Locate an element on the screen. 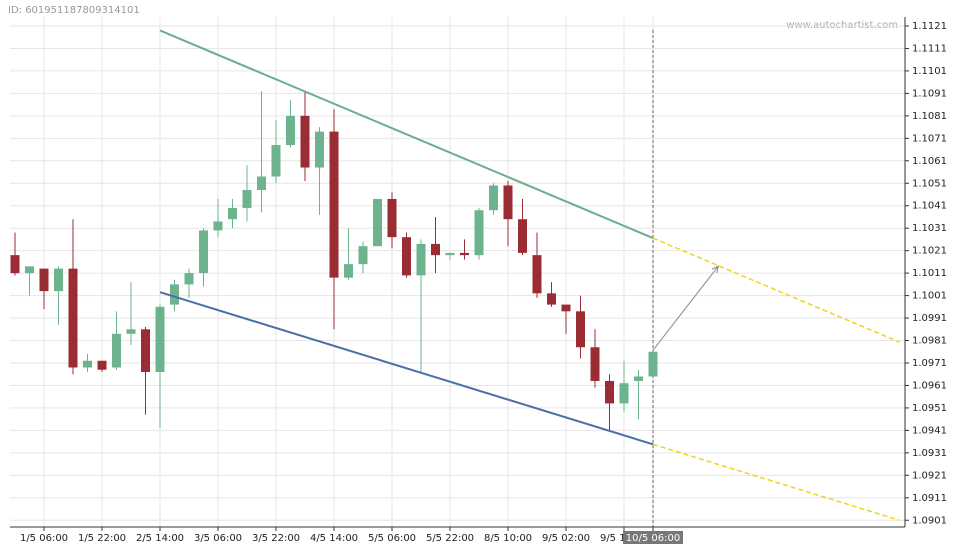  y-tick-label: 1.1001 is located at coordinates (929, 296).